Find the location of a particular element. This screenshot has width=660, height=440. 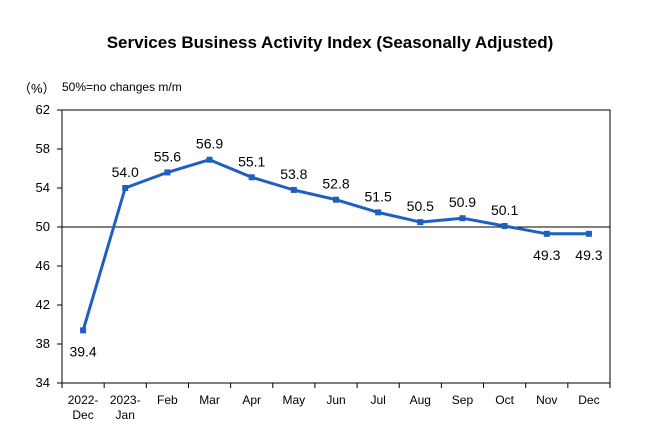

y-tick-label: 38 is located at coordinates (43, 343).